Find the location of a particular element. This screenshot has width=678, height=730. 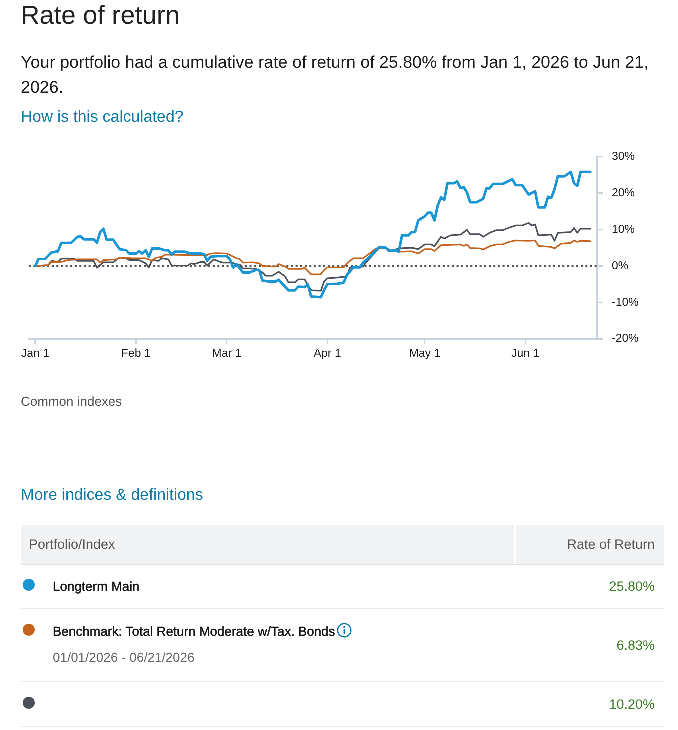

legend-label: Longterm Main is located at coordinates (96, 586).